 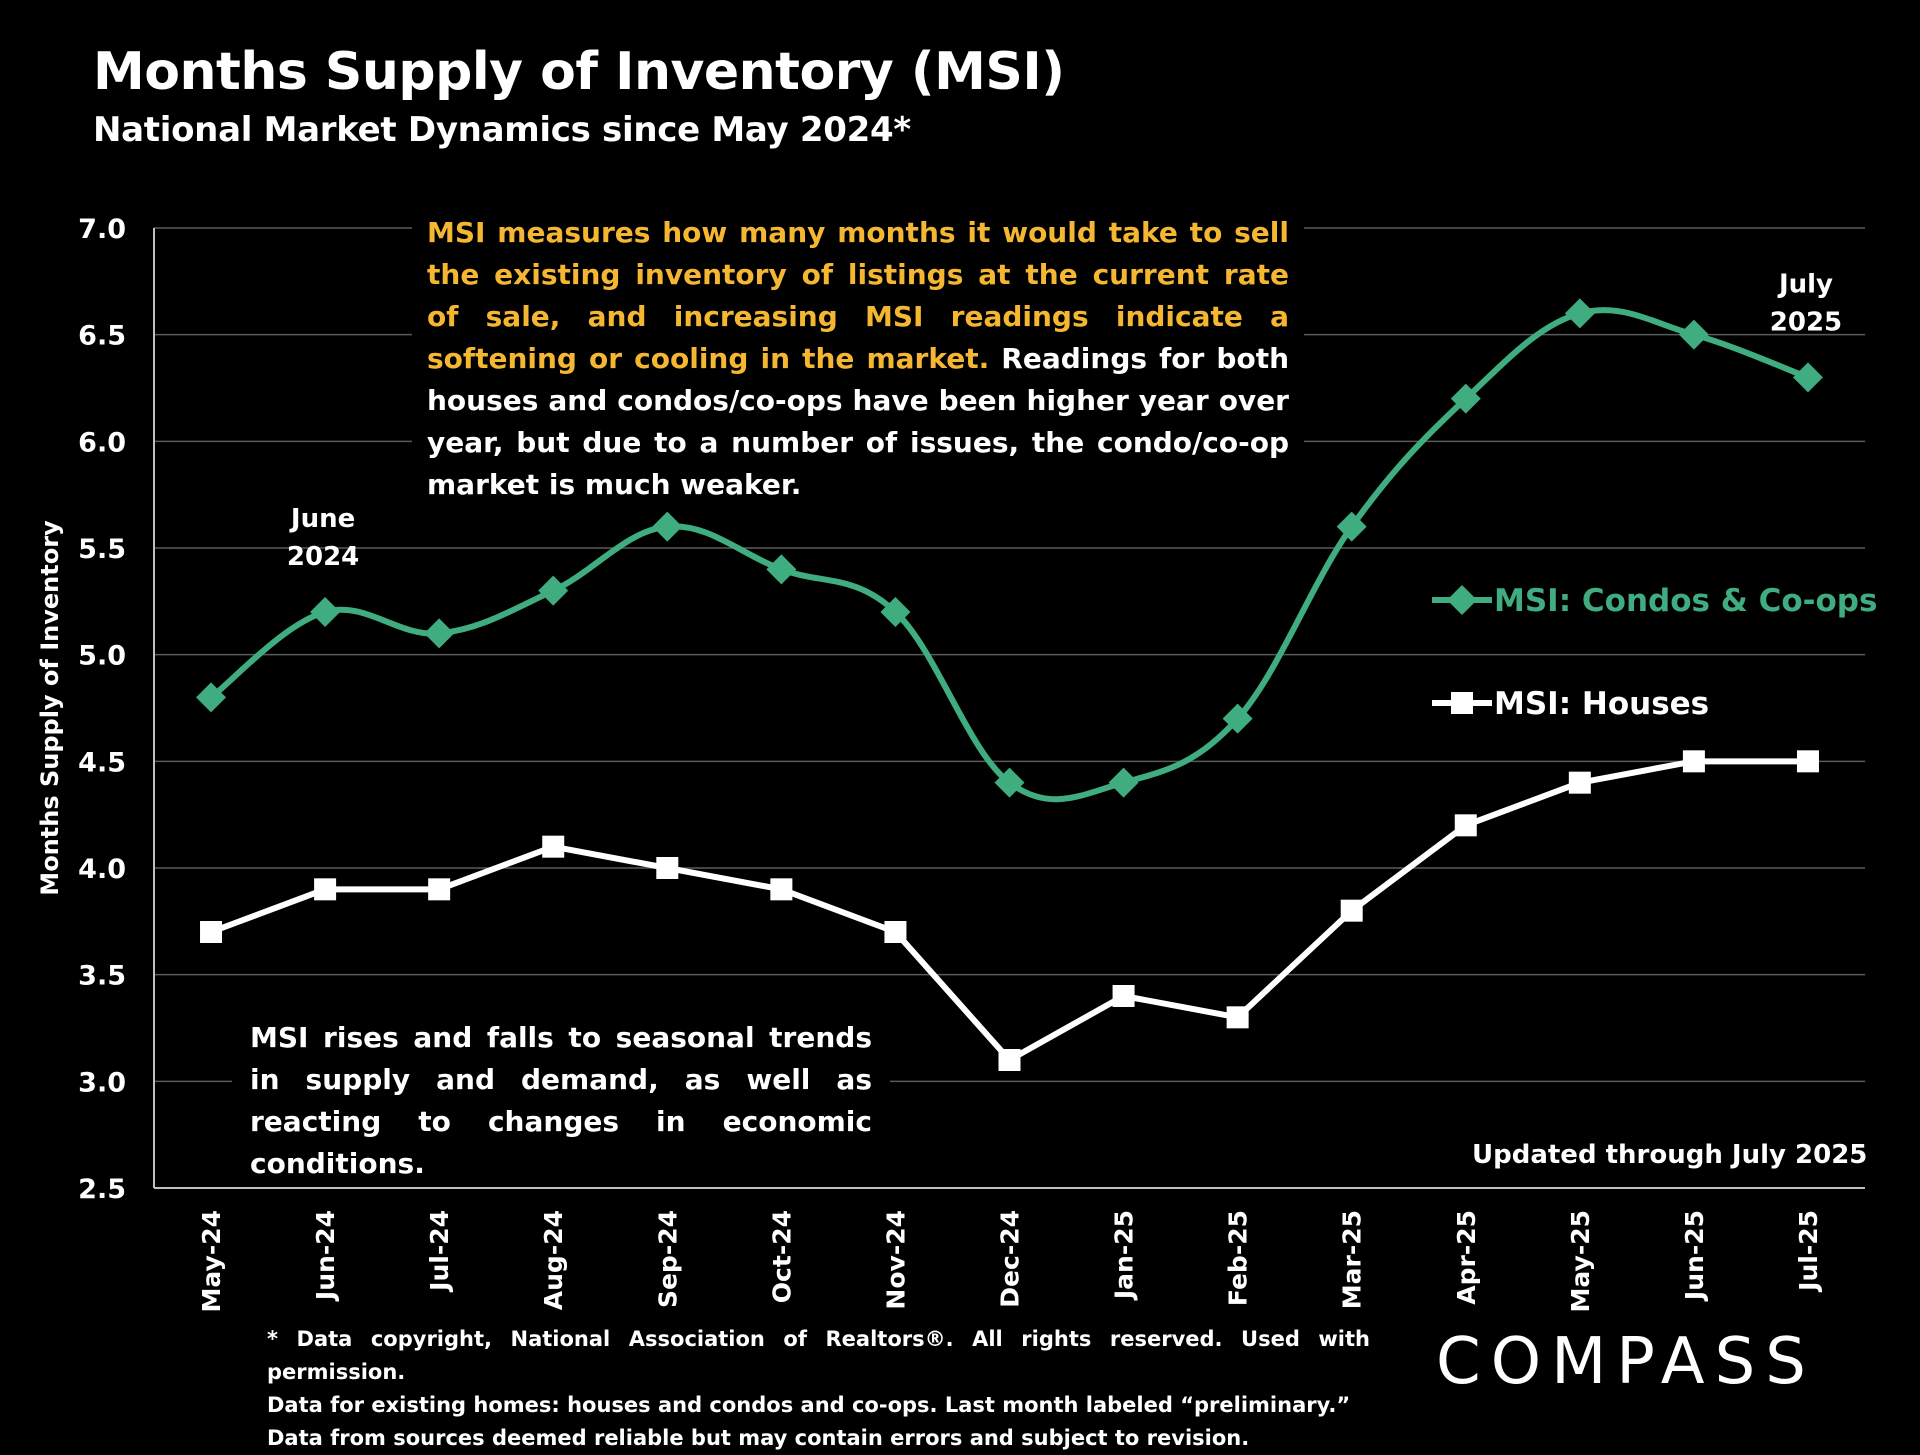 I want to click on x-tick-label: Dec-24, so click(x=1010, y=1259).